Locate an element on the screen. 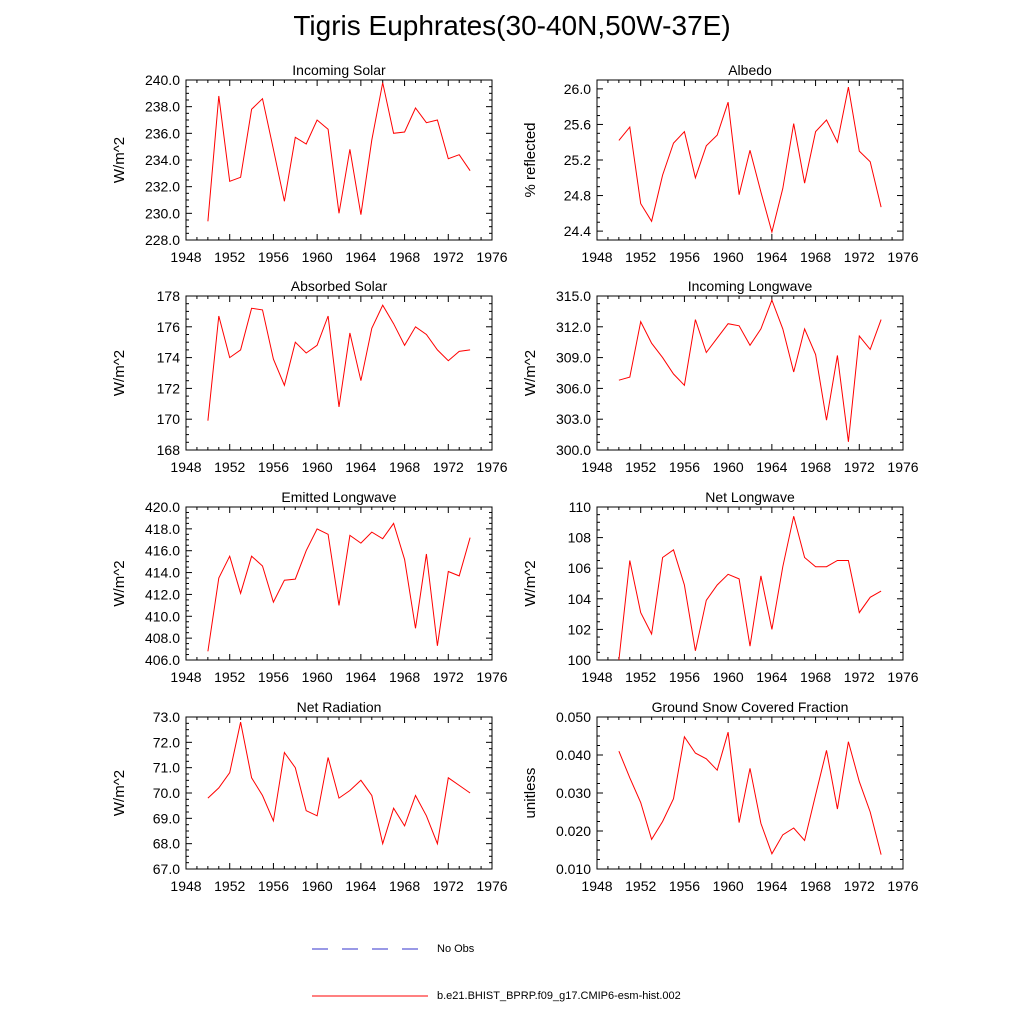  y-tick-label: 309.0 is located at coordinates (573, 358).